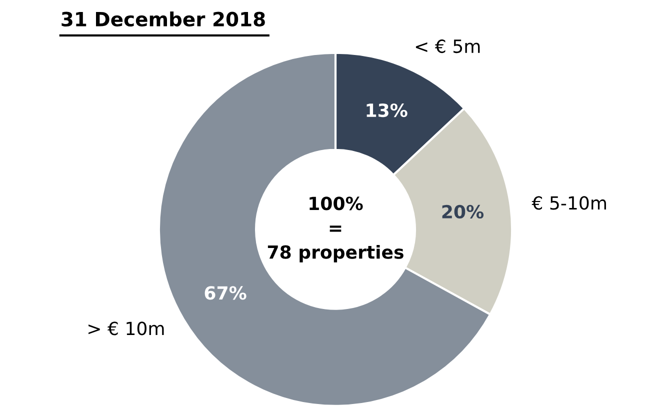  I want to click on text: 100% = 78 properties, so click(336, 229).